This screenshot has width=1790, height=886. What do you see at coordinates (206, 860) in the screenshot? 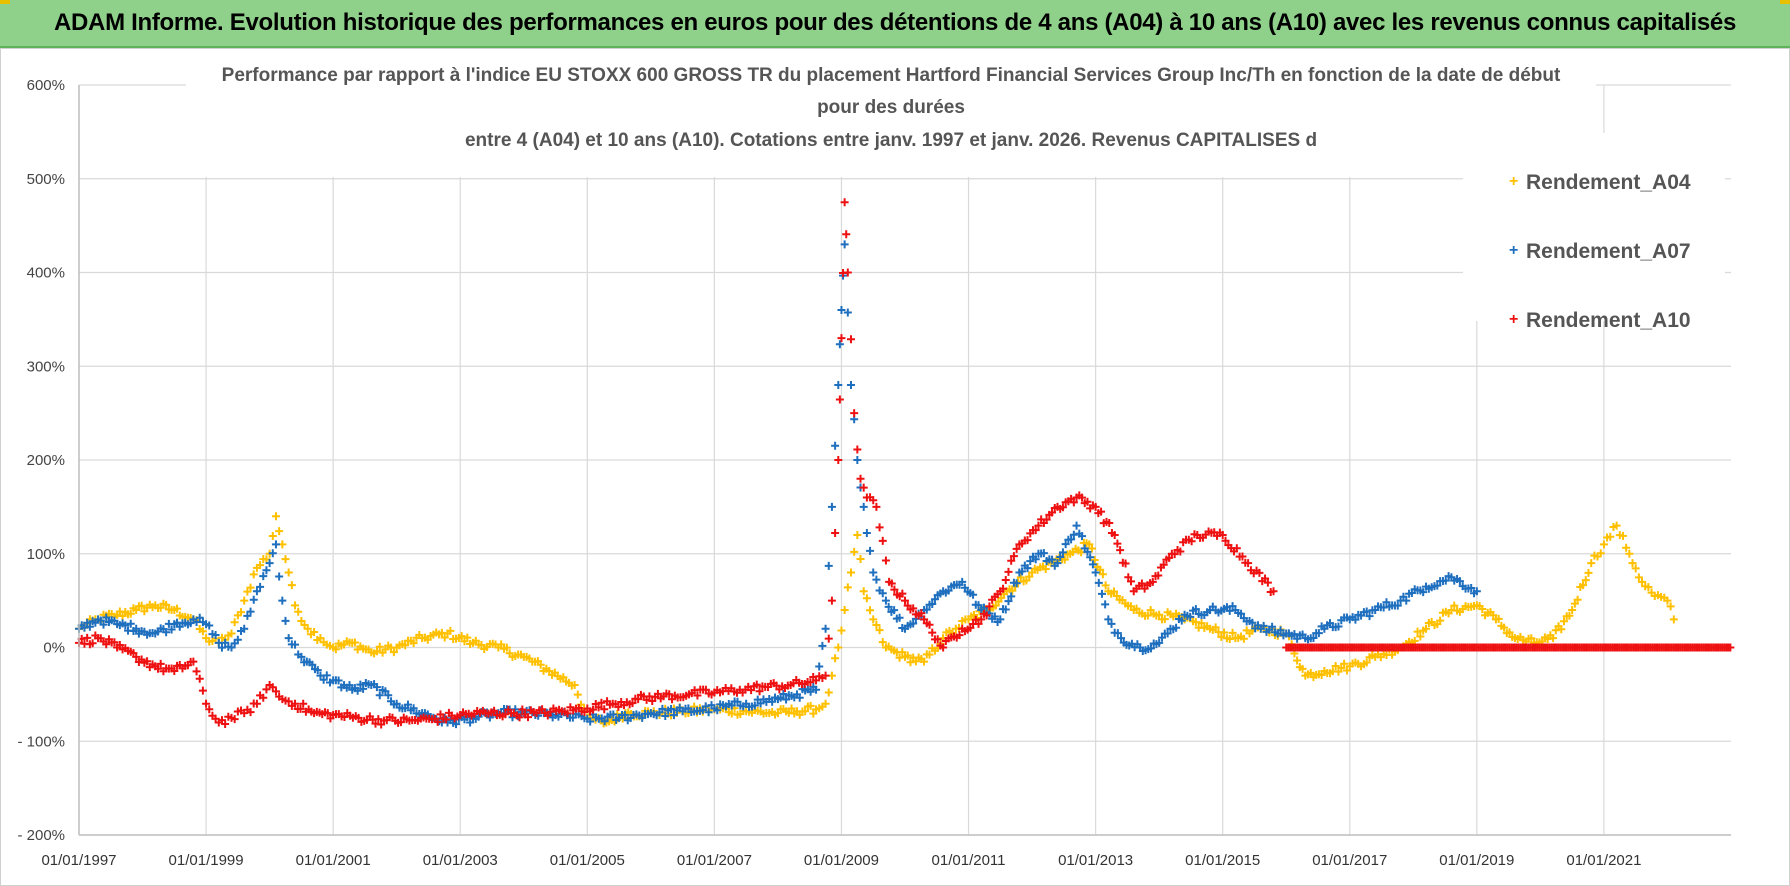
I see `x-tick-label: 01/01/1999` at bounding box center [206, 860].